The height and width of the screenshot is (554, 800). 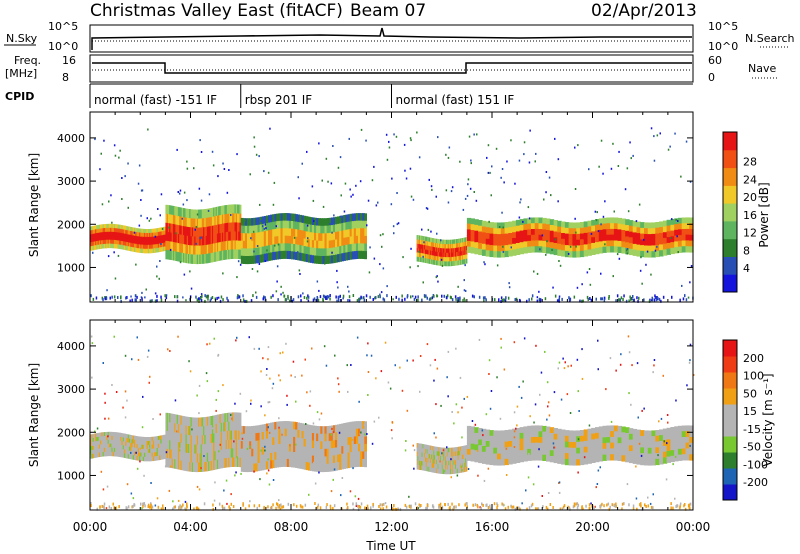 What do you see at coordinates (723, 46) in the screenshot?
I see `nsearch-tick-bottom: 10^0` at bounding box center [723, 46].